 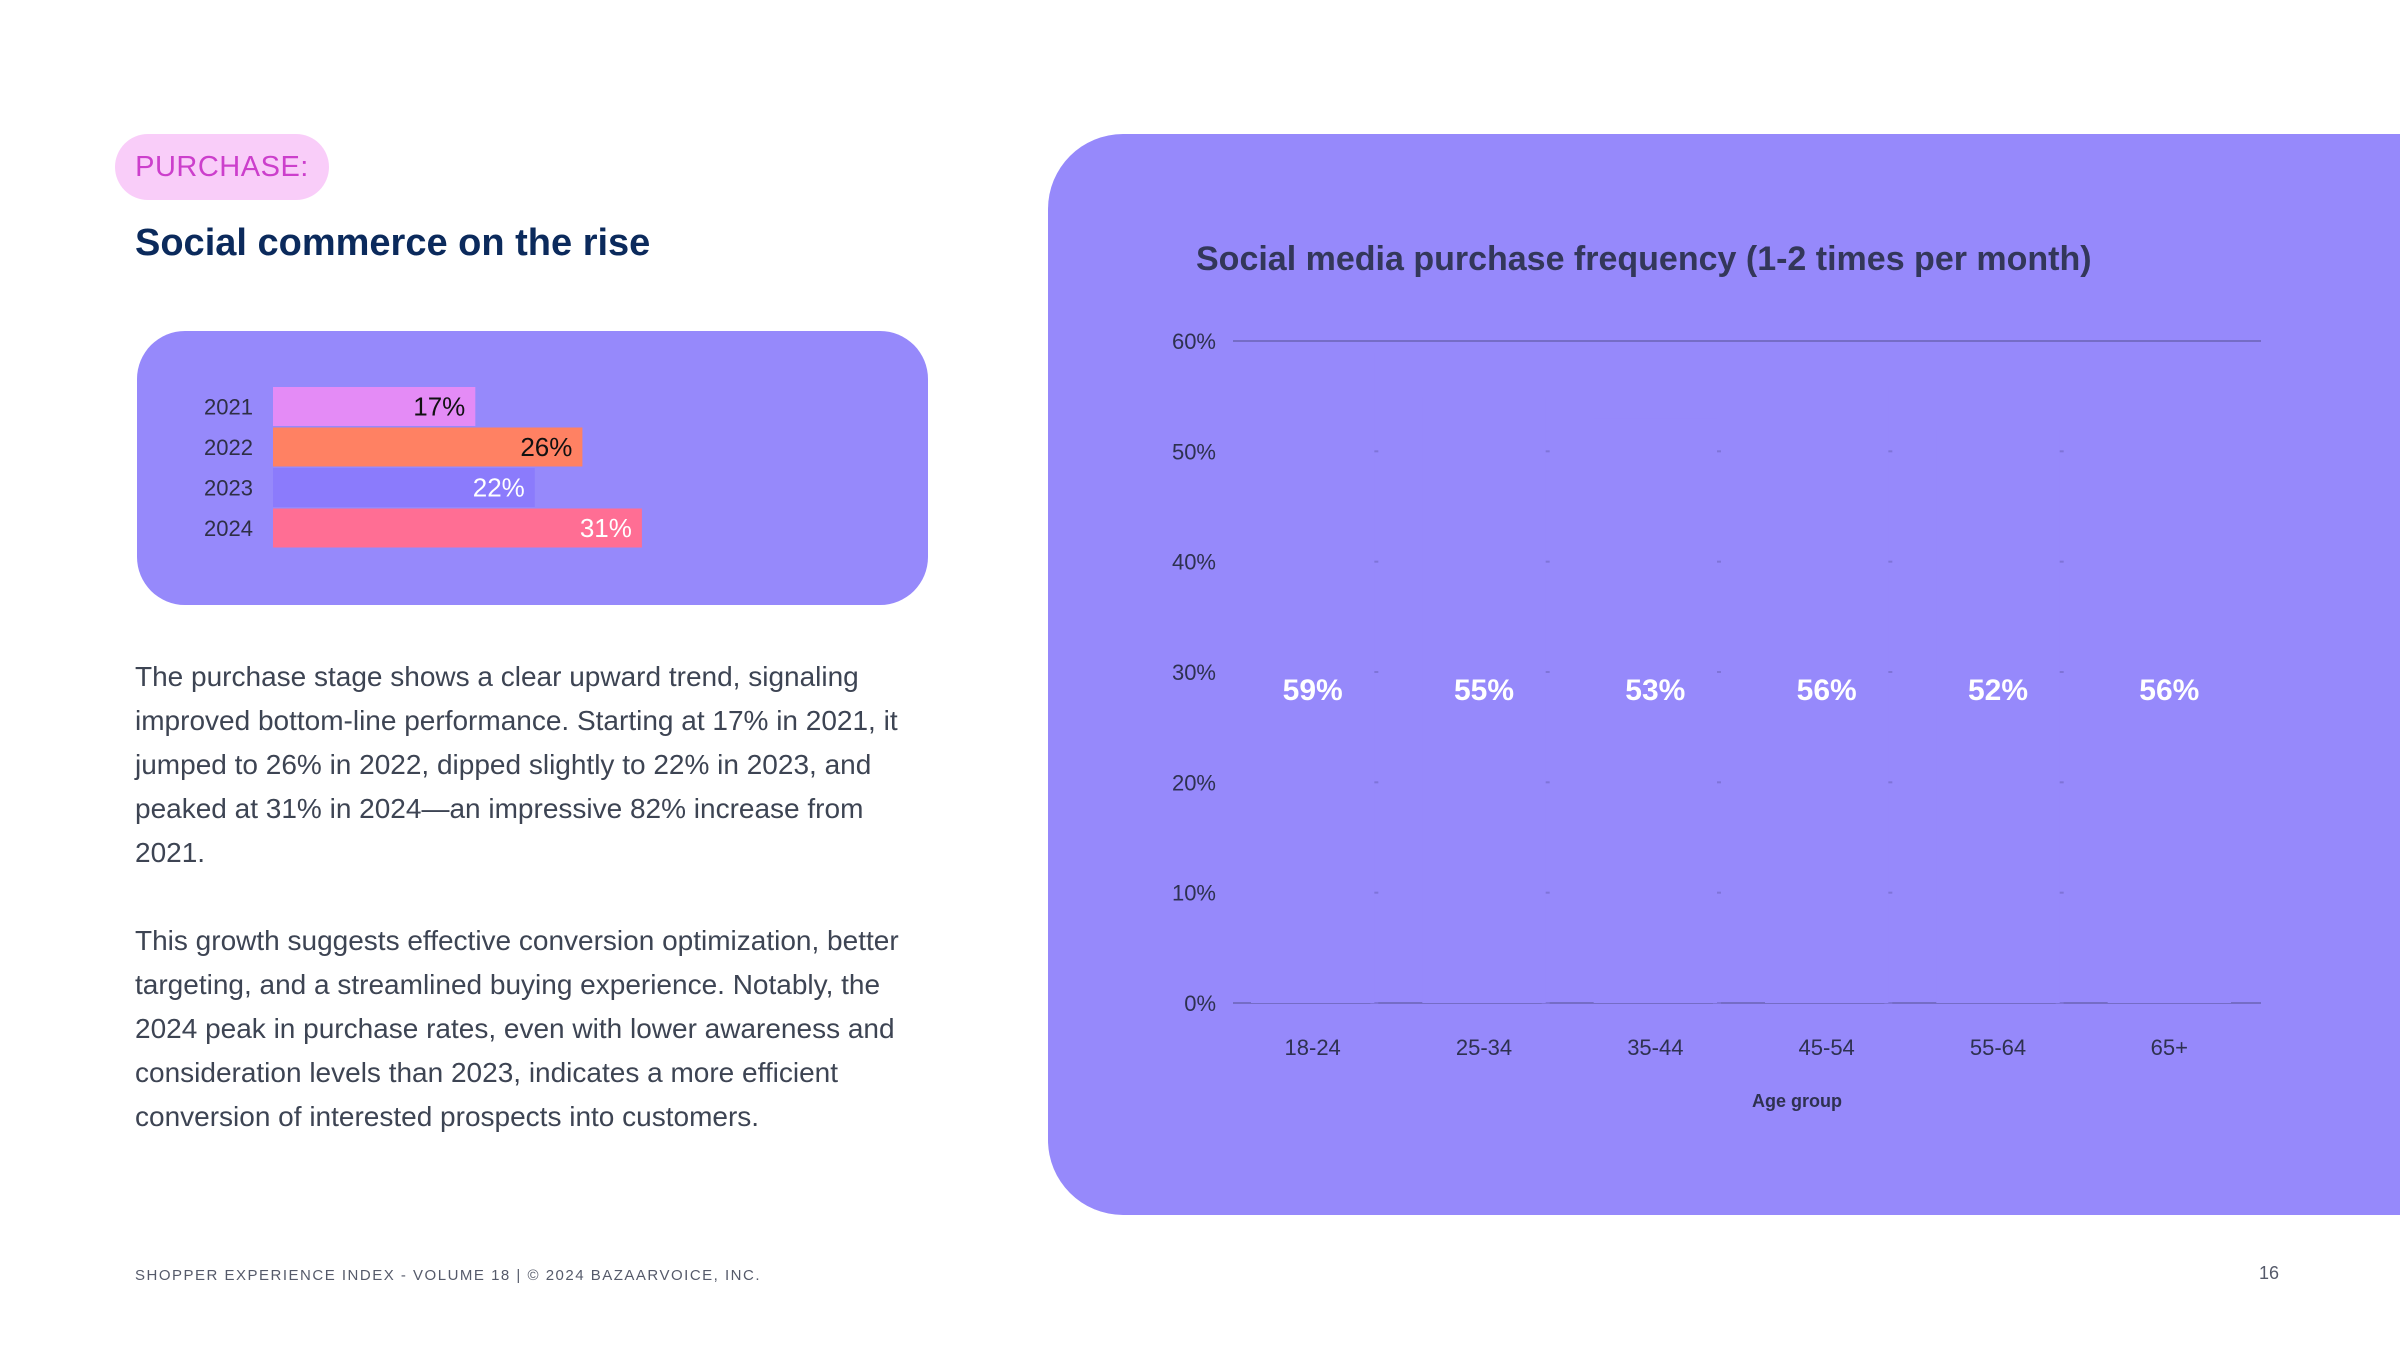 I want to click on mini-bar-category-2023: 2023, so click(x=228, y=488).